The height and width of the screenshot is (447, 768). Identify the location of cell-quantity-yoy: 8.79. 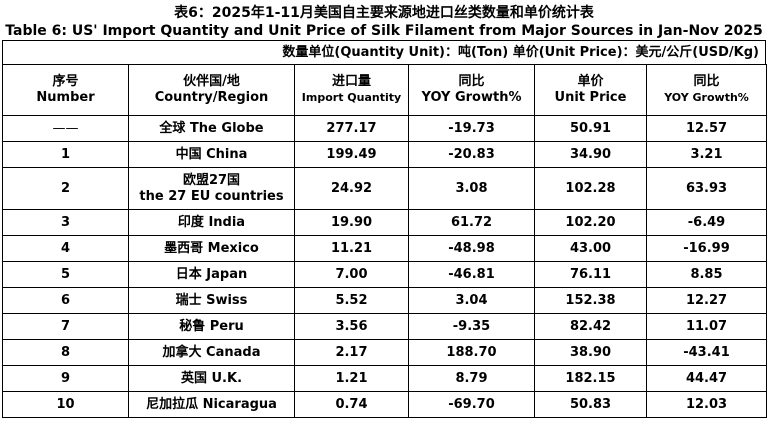
(471, 378).